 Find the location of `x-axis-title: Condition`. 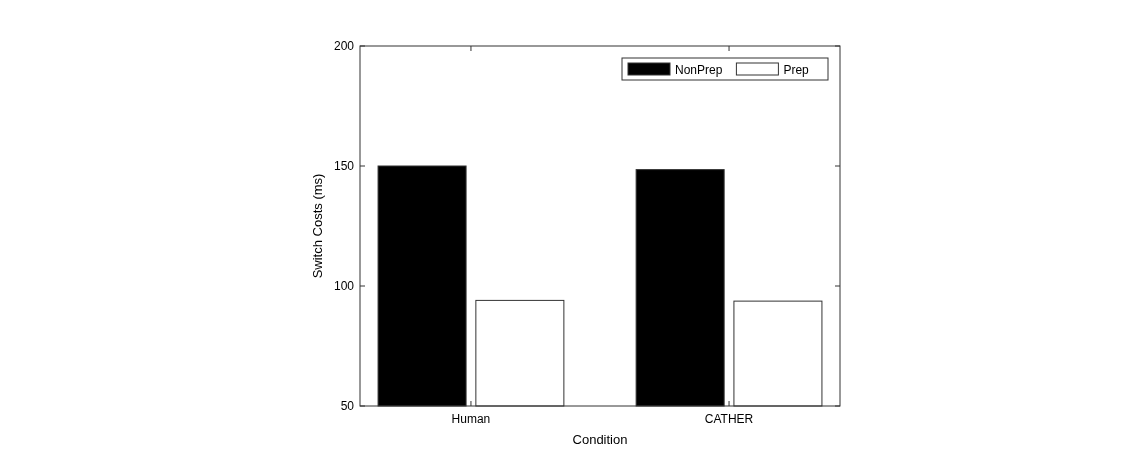

x-axis-title: Condition is located at coordinates (600, 439).